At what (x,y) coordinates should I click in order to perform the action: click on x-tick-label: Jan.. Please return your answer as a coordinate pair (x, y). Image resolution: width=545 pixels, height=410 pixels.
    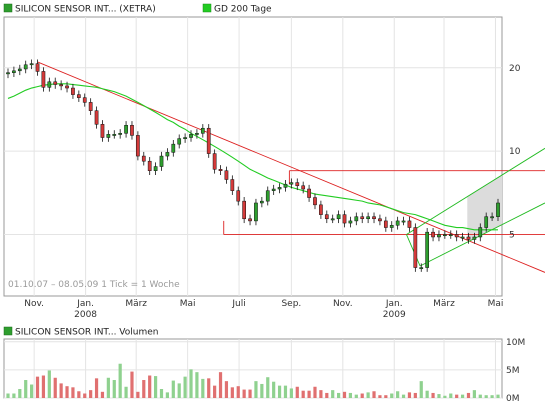
    Looking at the image, I should click on (85, 304).